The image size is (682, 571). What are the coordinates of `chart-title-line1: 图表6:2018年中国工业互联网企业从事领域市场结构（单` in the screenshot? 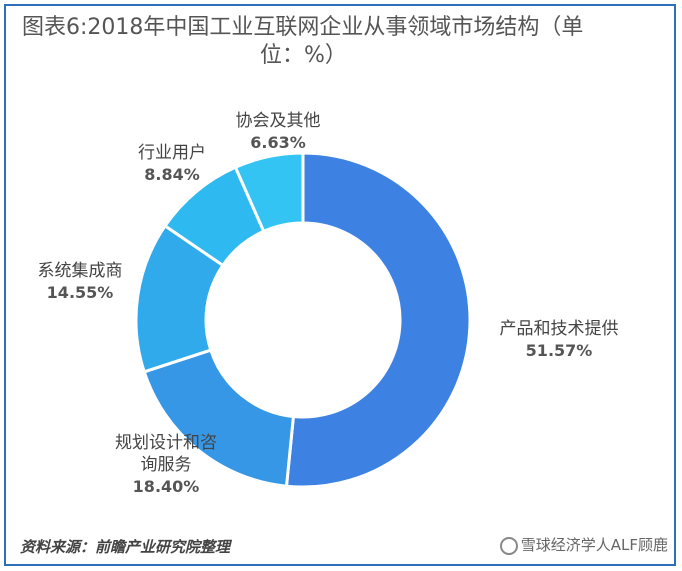 It's located at (303, 27).